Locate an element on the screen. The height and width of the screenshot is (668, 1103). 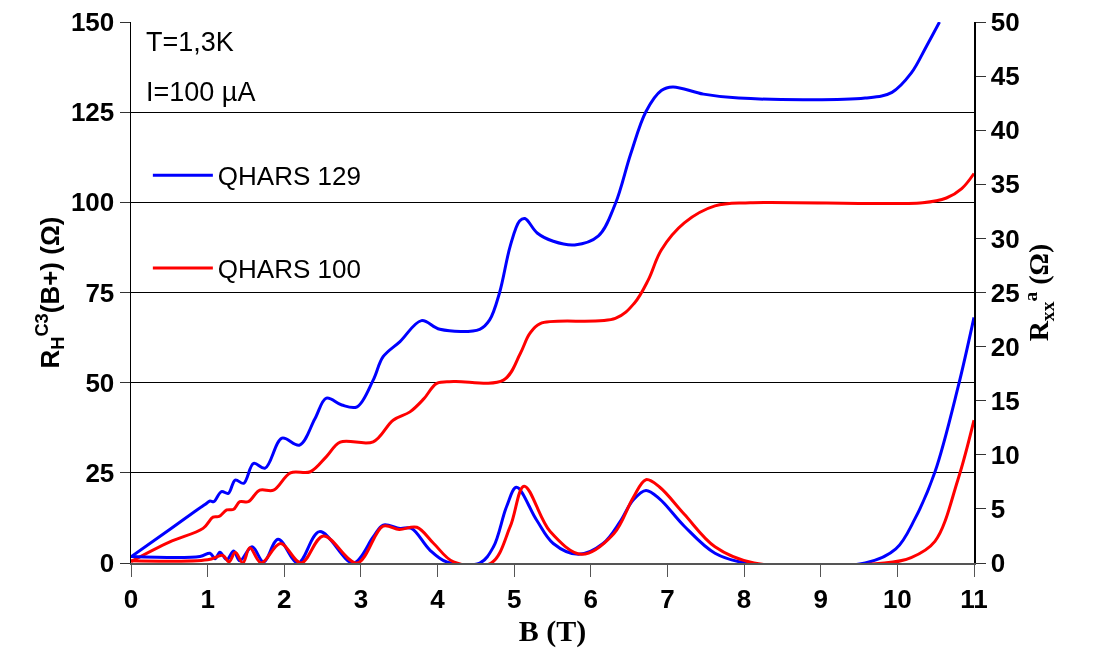
y2-tick-label: 35 is located at coordinates (1005, 184).